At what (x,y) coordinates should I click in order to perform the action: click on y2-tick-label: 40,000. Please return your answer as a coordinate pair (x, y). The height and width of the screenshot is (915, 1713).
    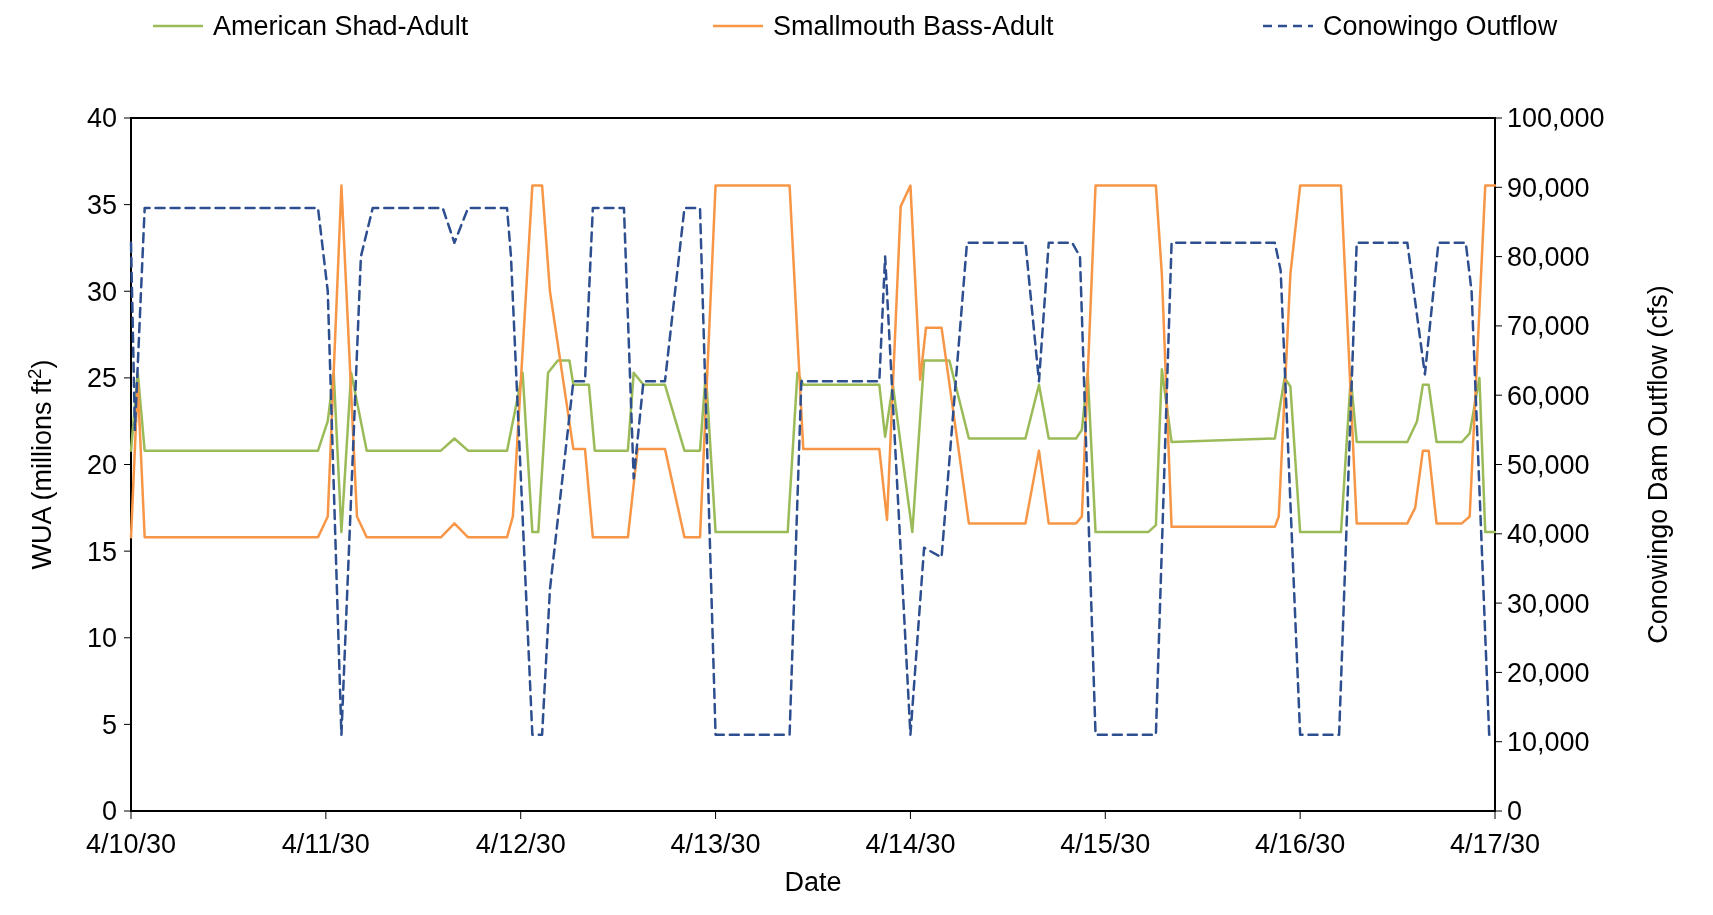
    Looking at the image, I should click on (1548, 534).